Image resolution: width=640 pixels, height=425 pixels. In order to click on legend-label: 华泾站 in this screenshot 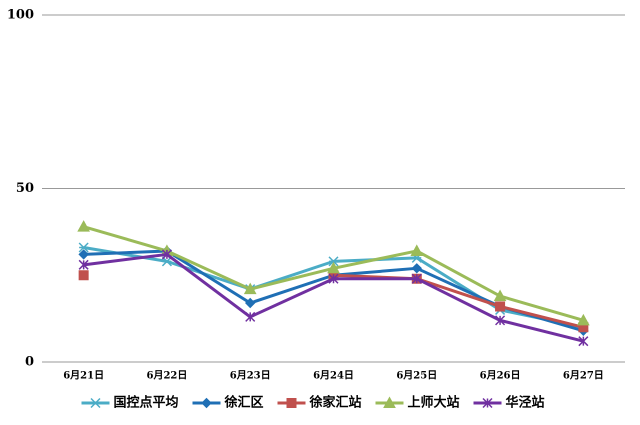, I will do `click(525, 403)`.